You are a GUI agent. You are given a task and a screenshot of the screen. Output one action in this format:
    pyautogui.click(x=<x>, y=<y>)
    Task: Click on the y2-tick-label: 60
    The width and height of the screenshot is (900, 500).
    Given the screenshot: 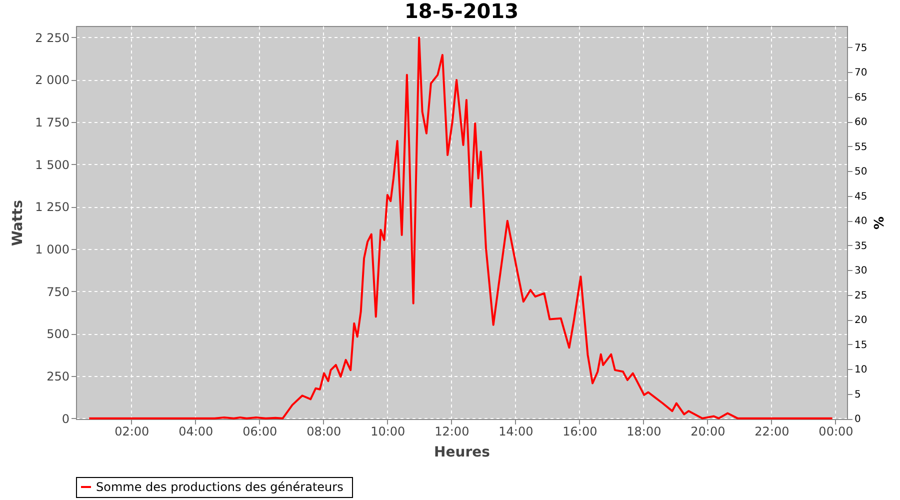 What is the action you would take?
    pyautogui.click(x=861, y=122)
    